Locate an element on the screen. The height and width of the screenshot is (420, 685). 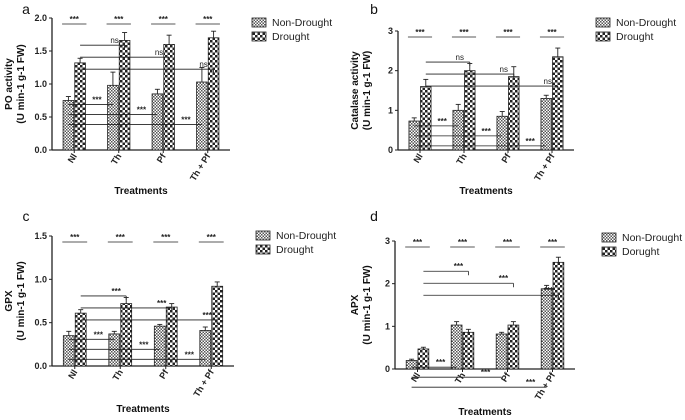
y-tick-label: 2.0 is located at coordinates (40, 18).